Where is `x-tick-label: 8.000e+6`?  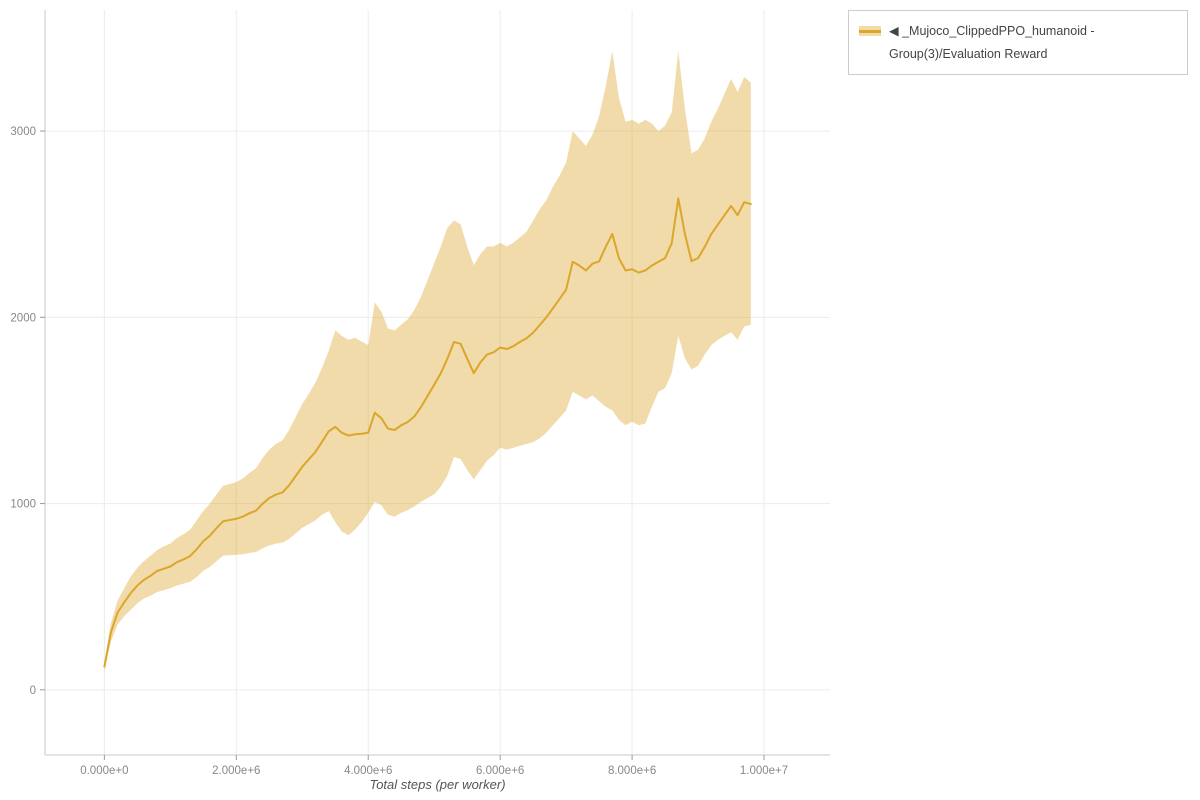
x-tick-label: 8.000e+6 is located at coordinates (632, 771).